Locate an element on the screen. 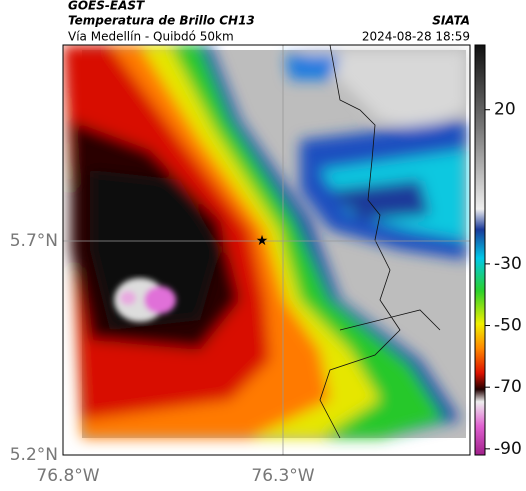  datetime: 2024-08-28 18:59 is located at coordinates (416, 37).